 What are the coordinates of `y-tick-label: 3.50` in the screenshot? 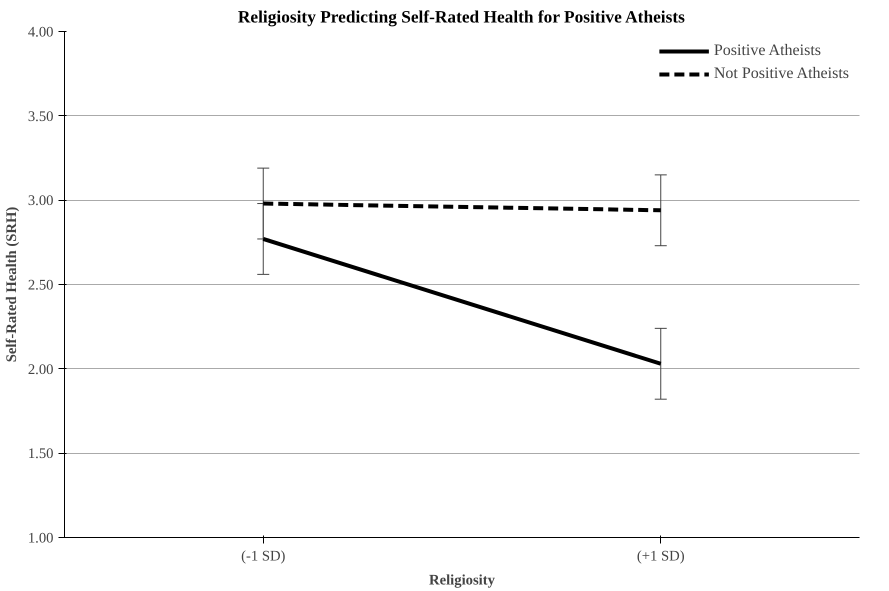 It's located at (41, 116).